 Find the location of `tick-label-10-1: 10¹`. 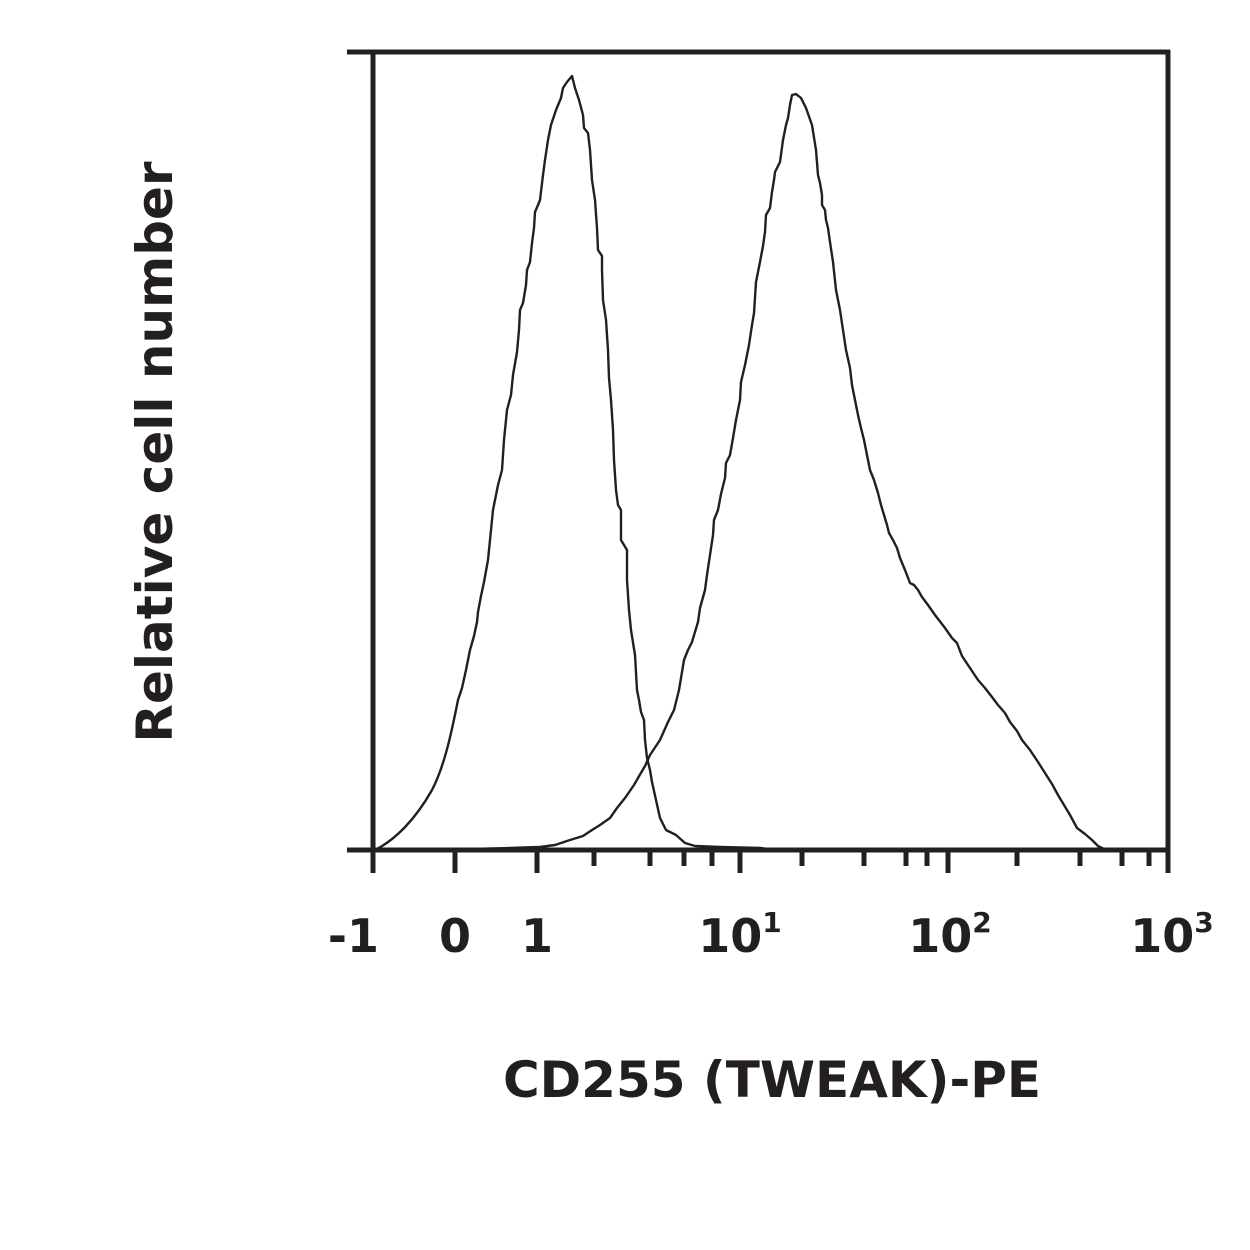

tick-label-10-1: 10¹ is located at coordinates (740, 934).